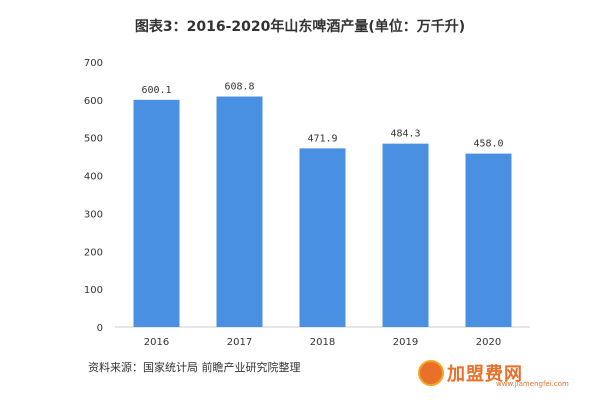 The image size is (600, 400). I want to click on value-label: 471.9, so click(322, 138).